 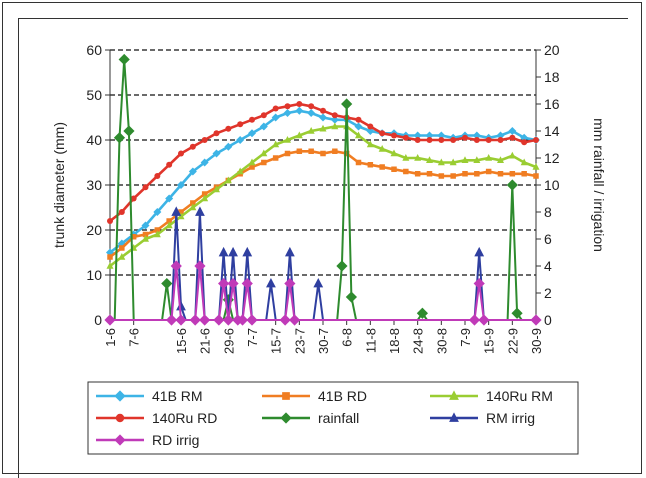 What do you see at coordinates (482, 418) in the screenshot?
I see `legend-item: RM irrig` at bounding box center [482, 418].